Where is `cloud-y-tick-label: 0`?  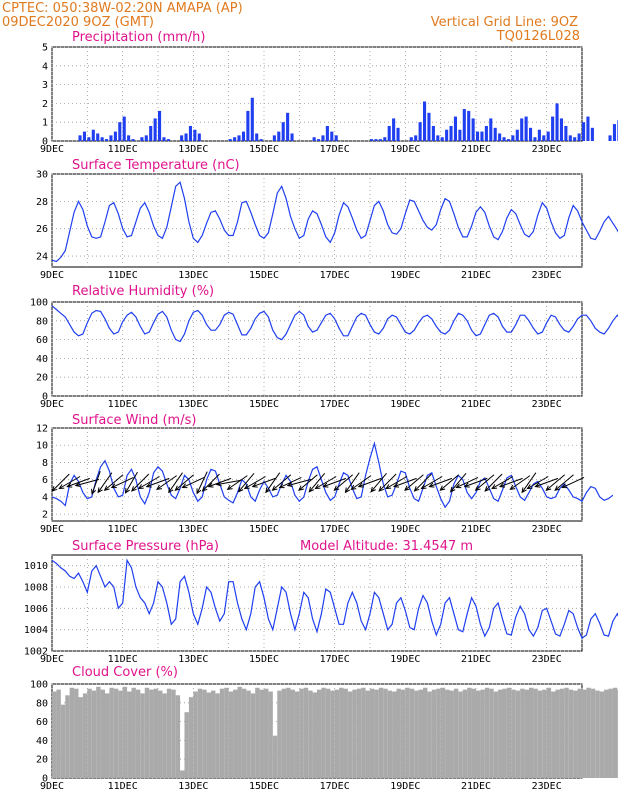
cloud-y-tick-label: 0 is located at coordinates (45, 779).